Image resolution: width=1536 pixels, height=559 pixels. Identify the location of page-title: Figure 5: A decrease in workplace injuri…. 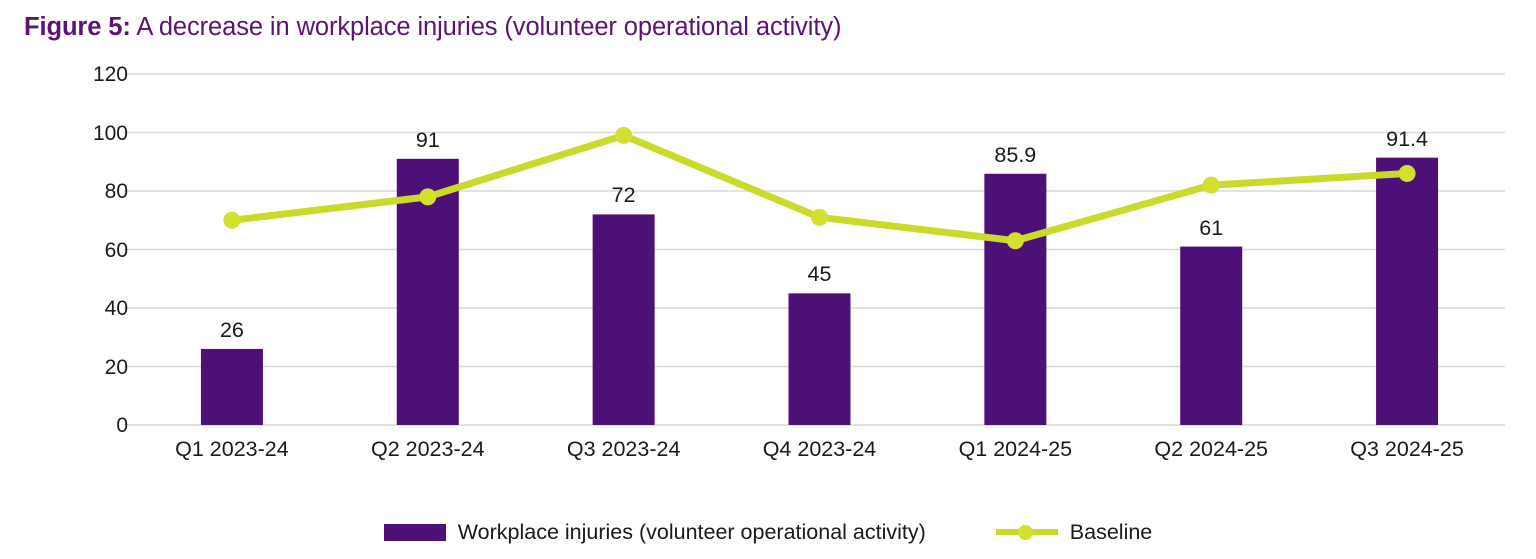
(724, 28).